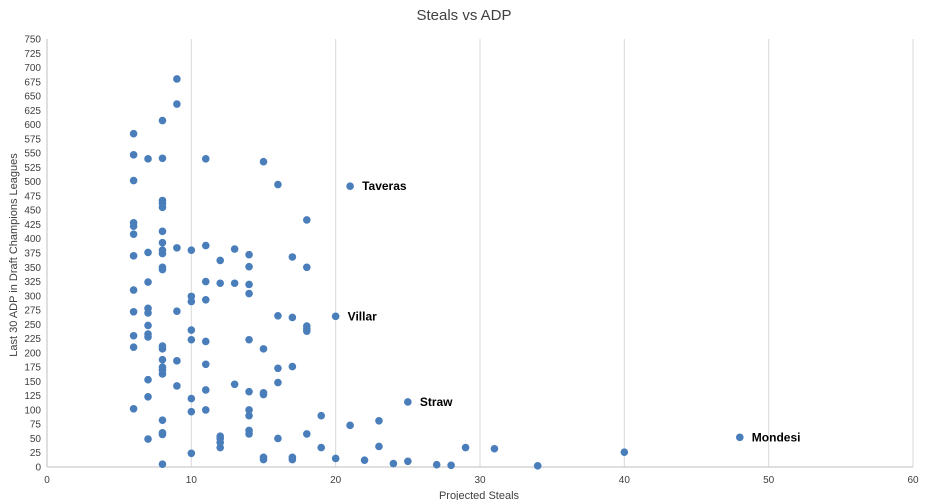 The image size is (928, 500). Describe the element at coordinates (769, 480) in the screenshot. I see `x-tick-label: 50` at that location.